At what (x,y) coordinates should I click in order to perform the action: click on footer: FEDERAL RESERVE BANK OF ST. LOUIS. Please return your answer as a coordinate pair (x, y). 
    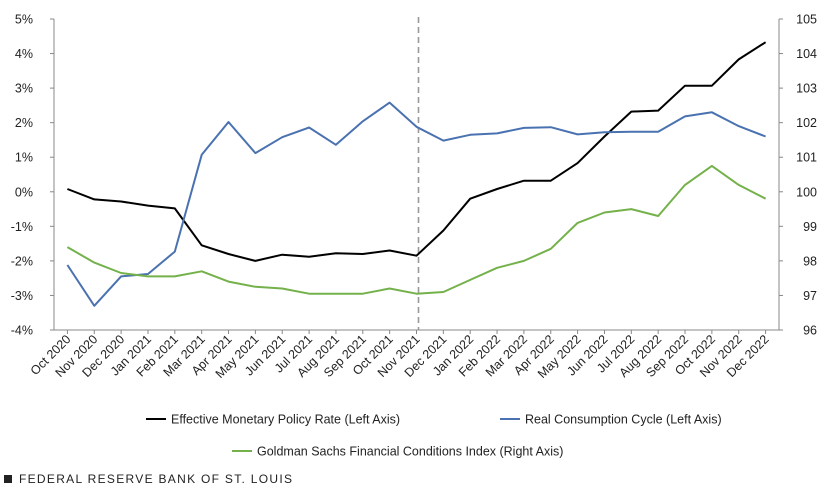
    Looking at the image, I should click on (148, 479).